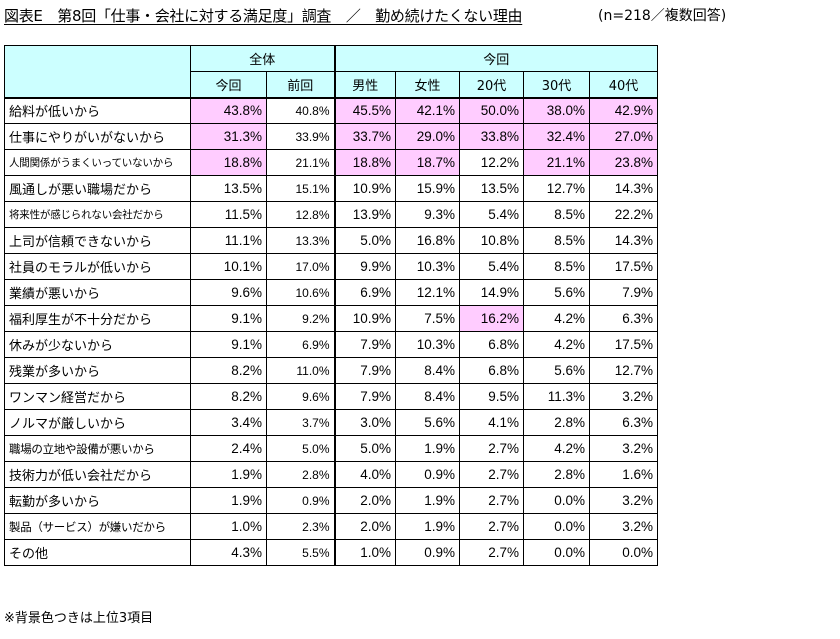  I want to click on value-cell: 32.4%, so click(556, 136).